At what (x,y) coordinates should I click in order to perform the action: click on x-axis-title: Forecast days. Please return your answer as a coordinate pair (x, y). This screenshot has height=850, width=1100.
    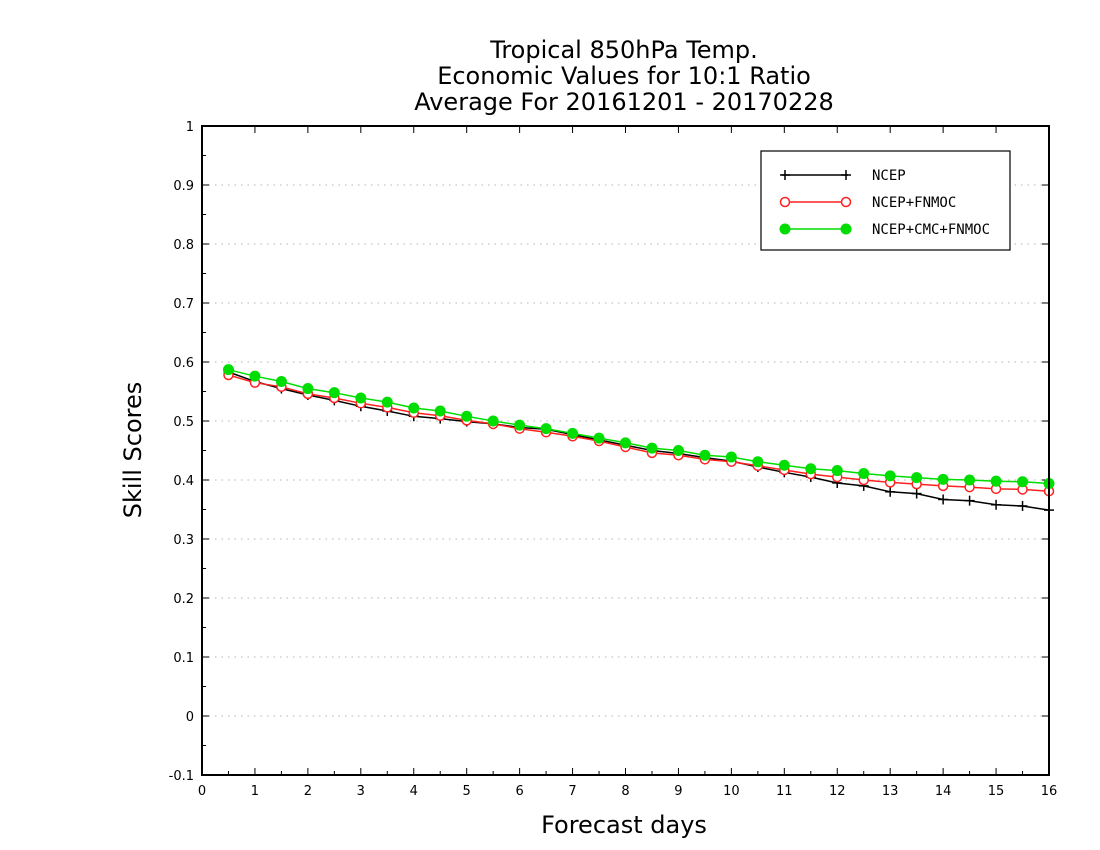
    Looking at the image, I should click on (624, 825).